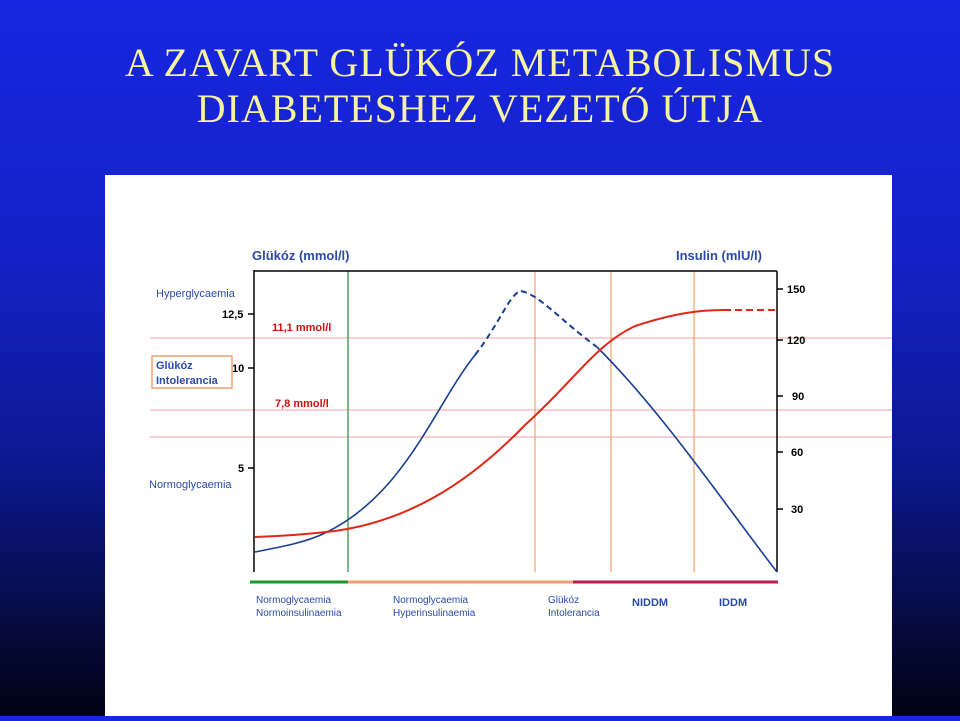 The width and height of the screenshot is (960, 721). I want to click on threshold-label-upper: 11,1 mmol/l, so click(301, 328).